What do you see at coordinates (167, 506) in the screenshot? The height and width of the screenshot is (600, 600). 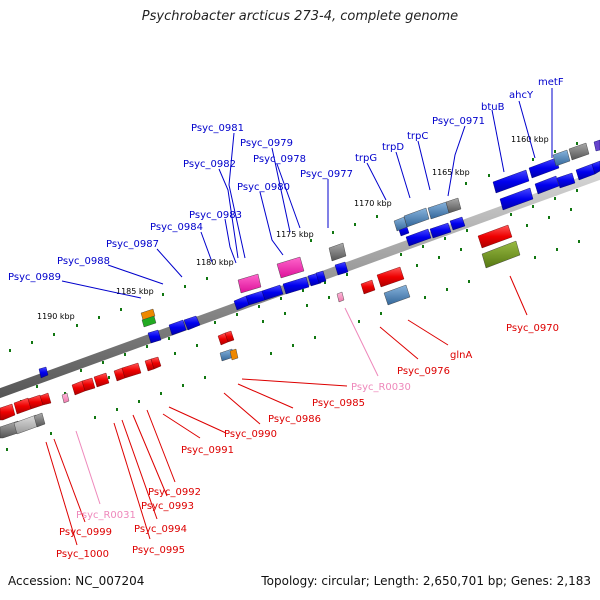 I see `label-psyc-0993: Psyc_0993` at bounding box center [167, 506].